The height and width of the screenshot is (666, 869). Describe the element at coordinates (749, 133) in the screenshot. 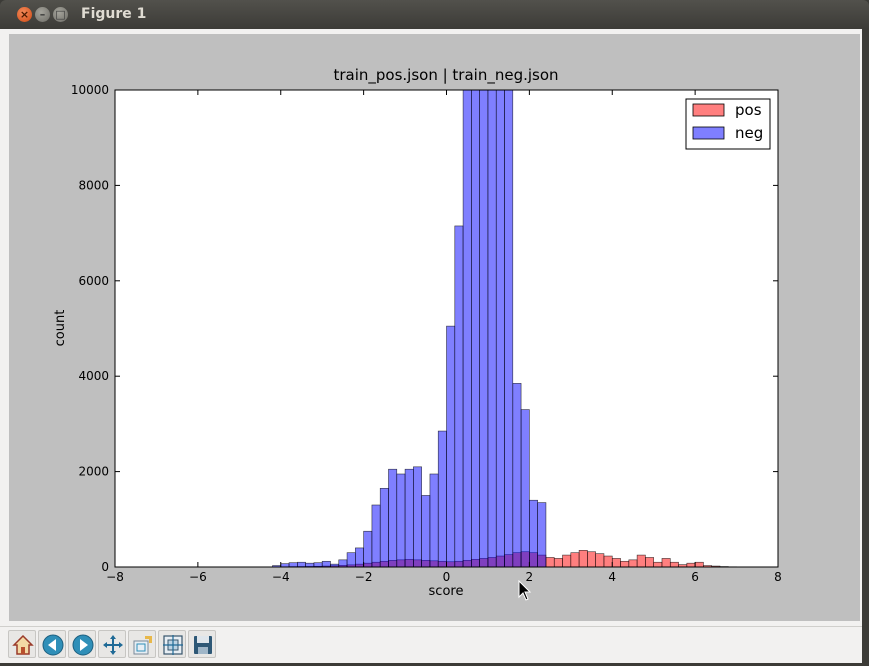

I see `legend-label-neg: neg` at that location.